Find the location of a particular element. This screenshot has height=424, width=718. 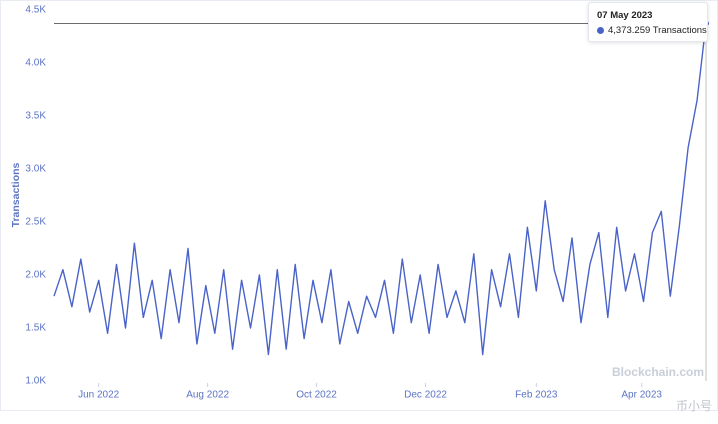

y-axis-title: Transactions is located at coordinates (16, 194).